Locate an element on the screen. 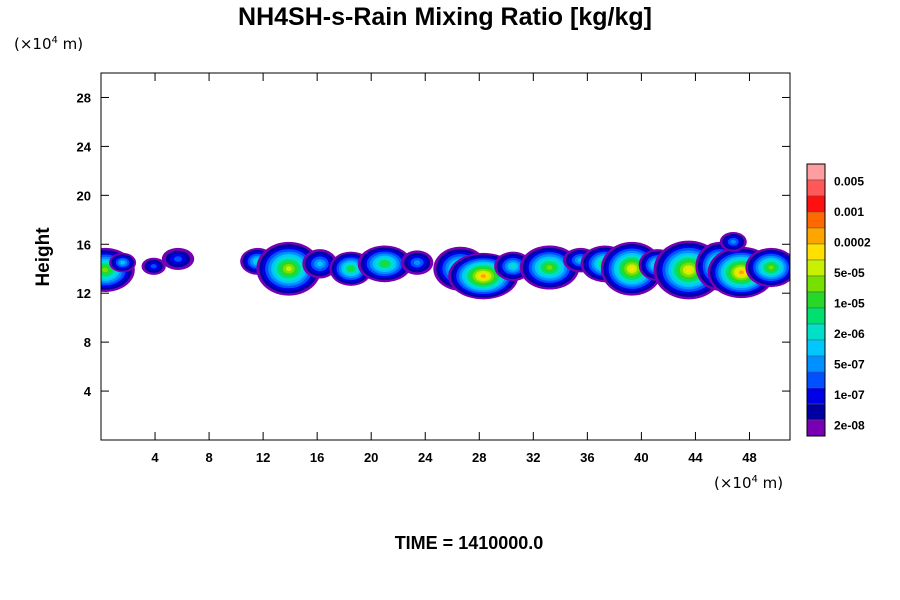 This screenshot has height=600, width=900. y-axis-label: Height is located at coordinates (43, 257).